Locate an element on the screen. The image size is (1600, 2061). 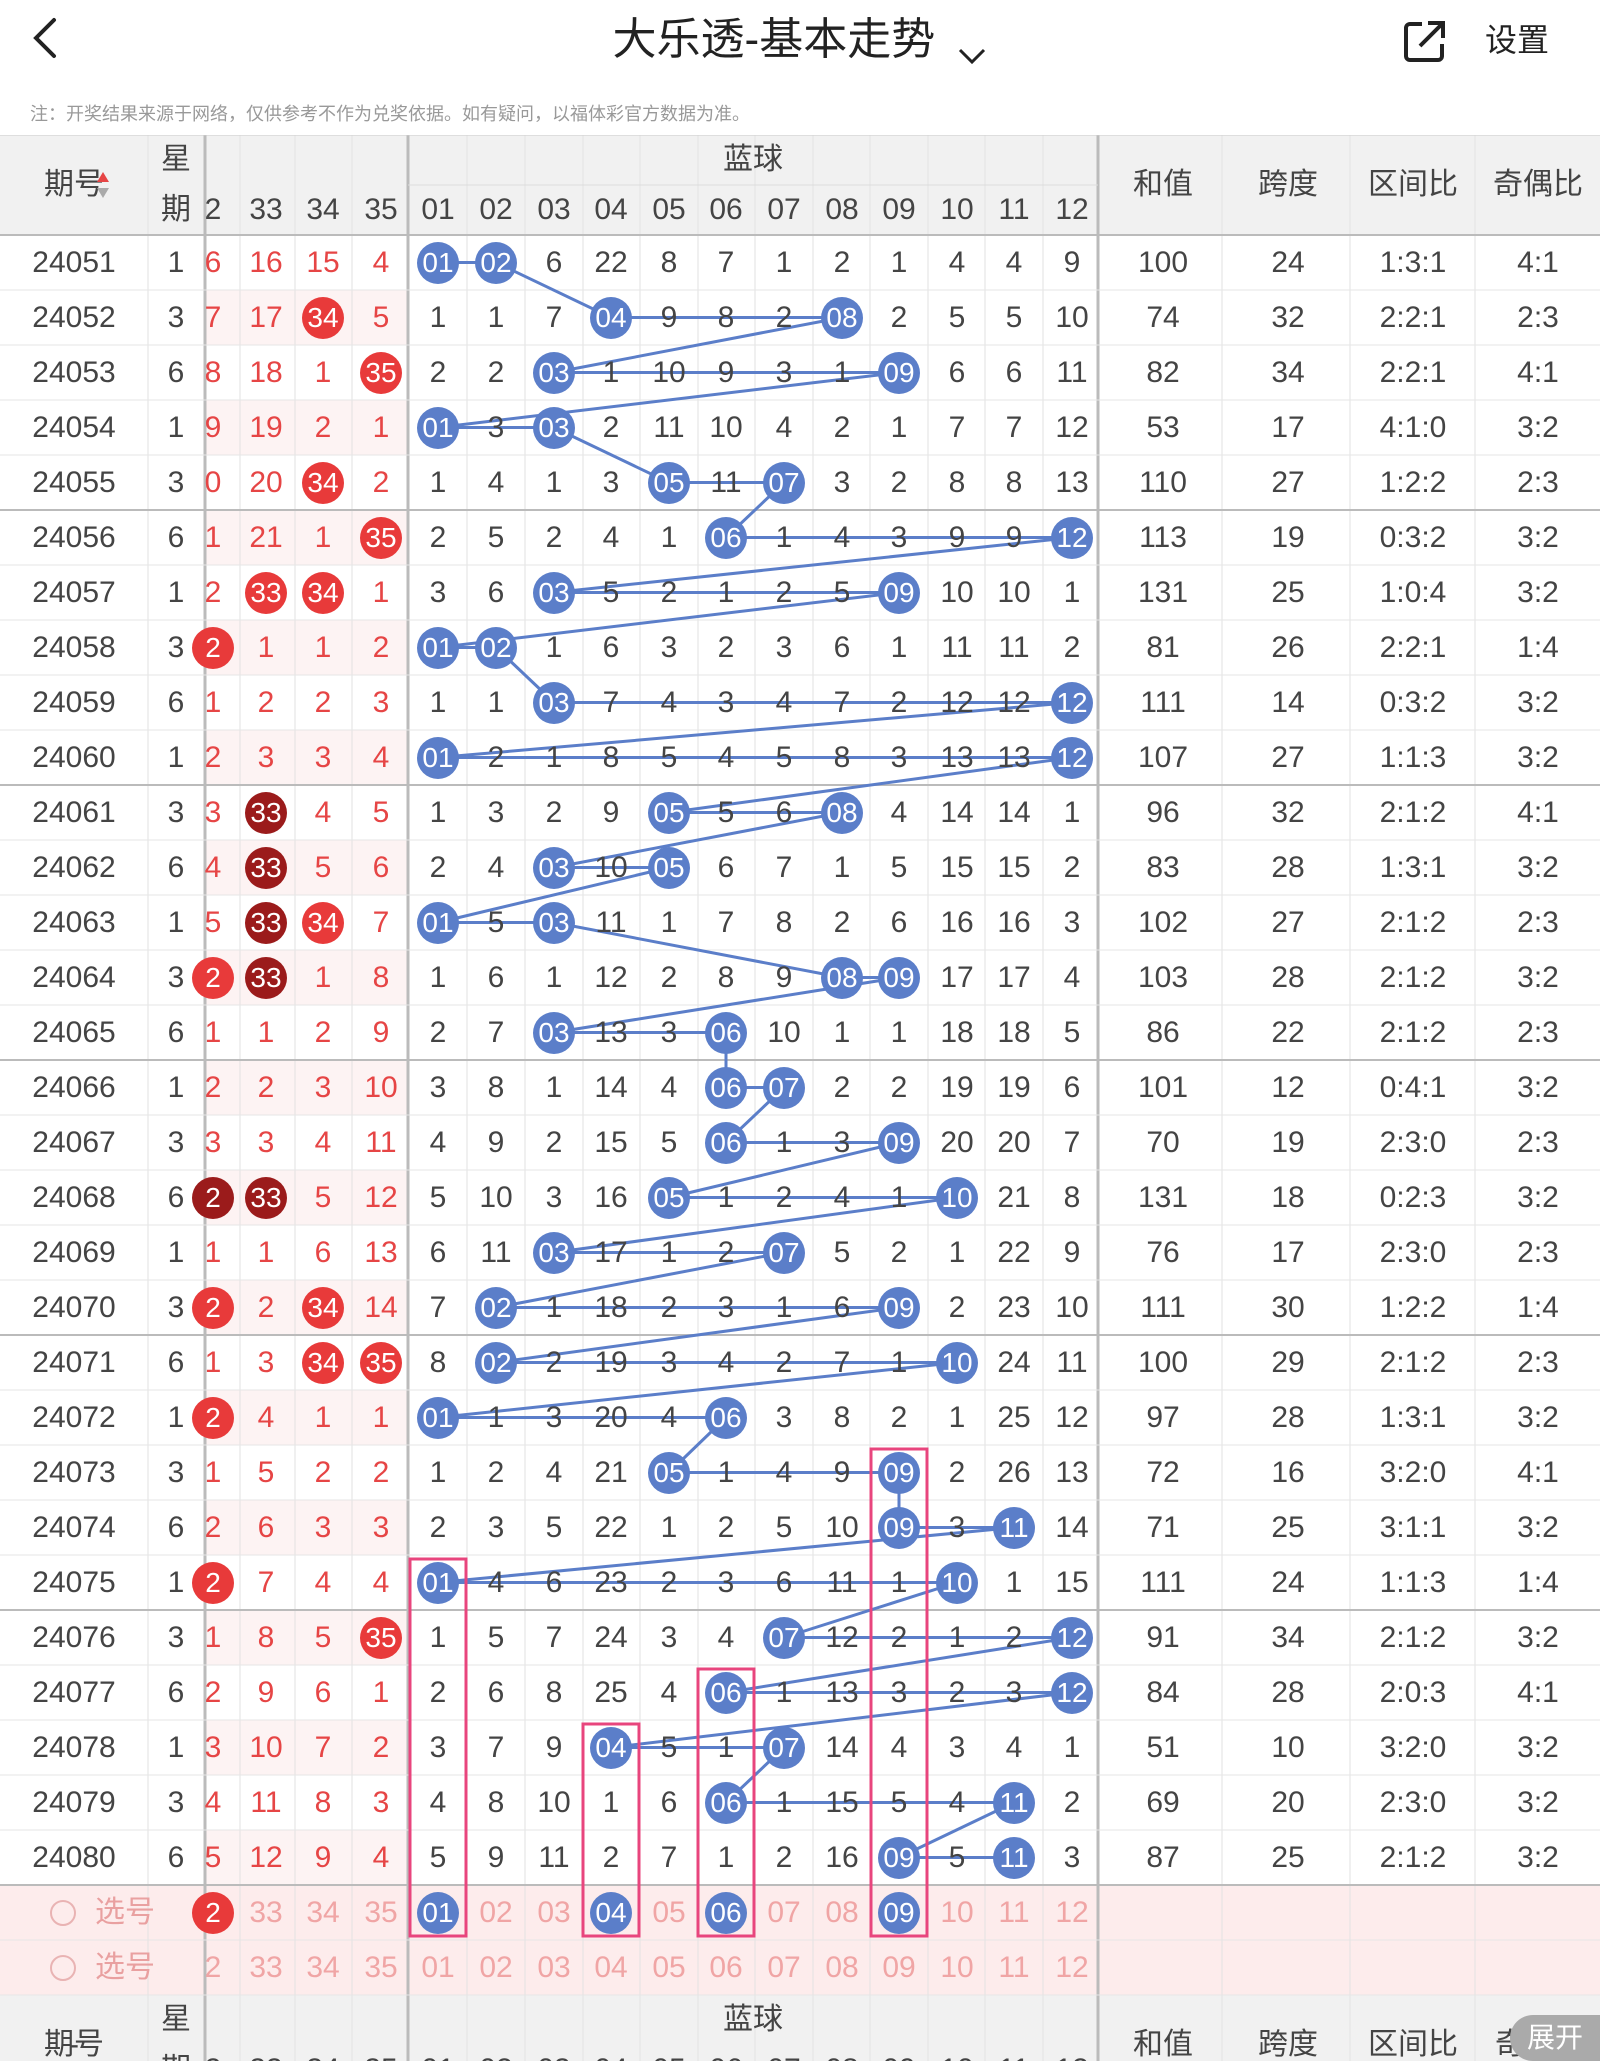
front-number: 2 is located at coordinates (213, 1197).